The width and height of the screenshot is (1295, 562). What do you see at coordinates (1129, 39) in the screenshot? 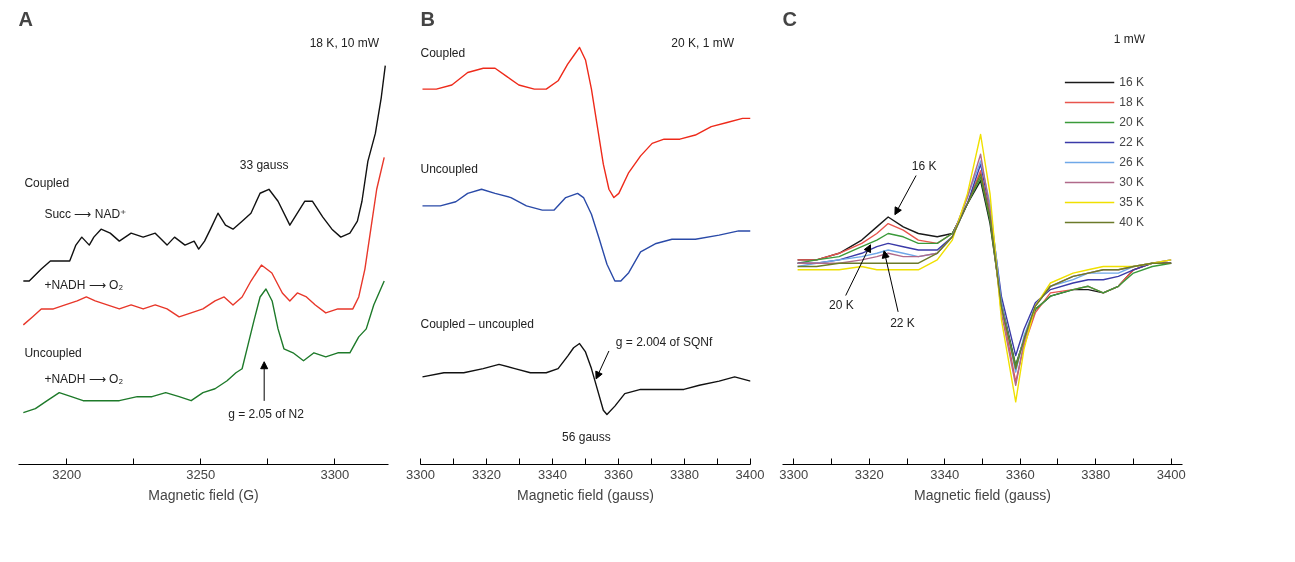
I see `text: 1 mW` at bounding box center [1129, 39].